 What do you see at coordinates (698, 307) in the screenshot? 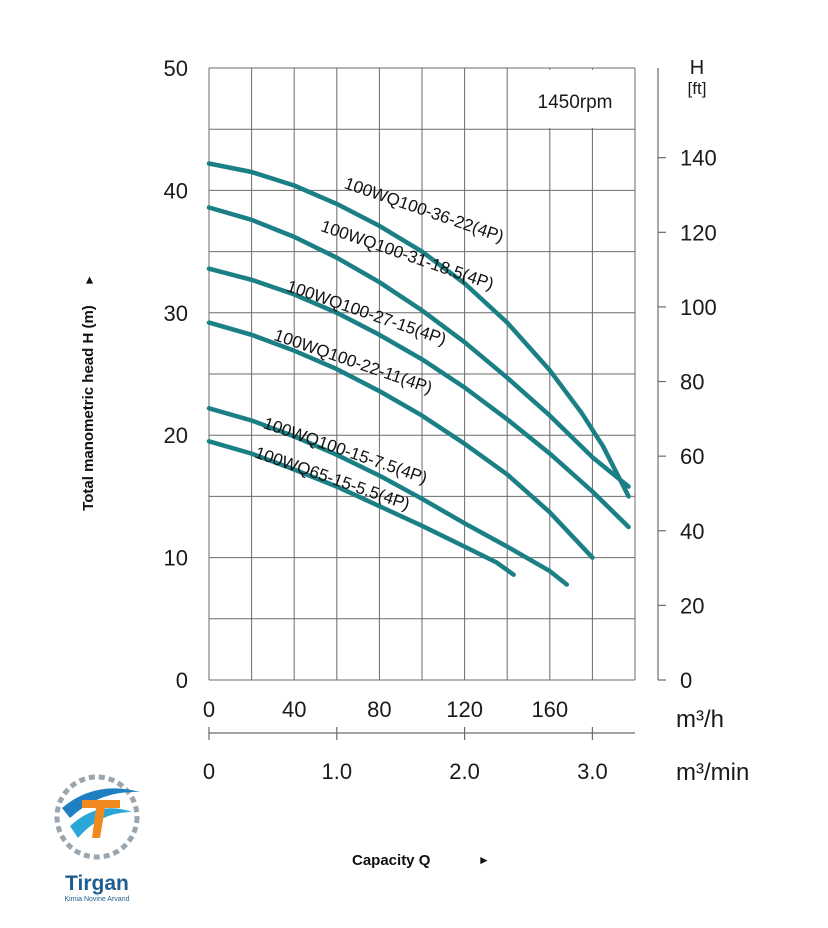
I see `y2-tick-label: 100` at bounding box center [698, 307].